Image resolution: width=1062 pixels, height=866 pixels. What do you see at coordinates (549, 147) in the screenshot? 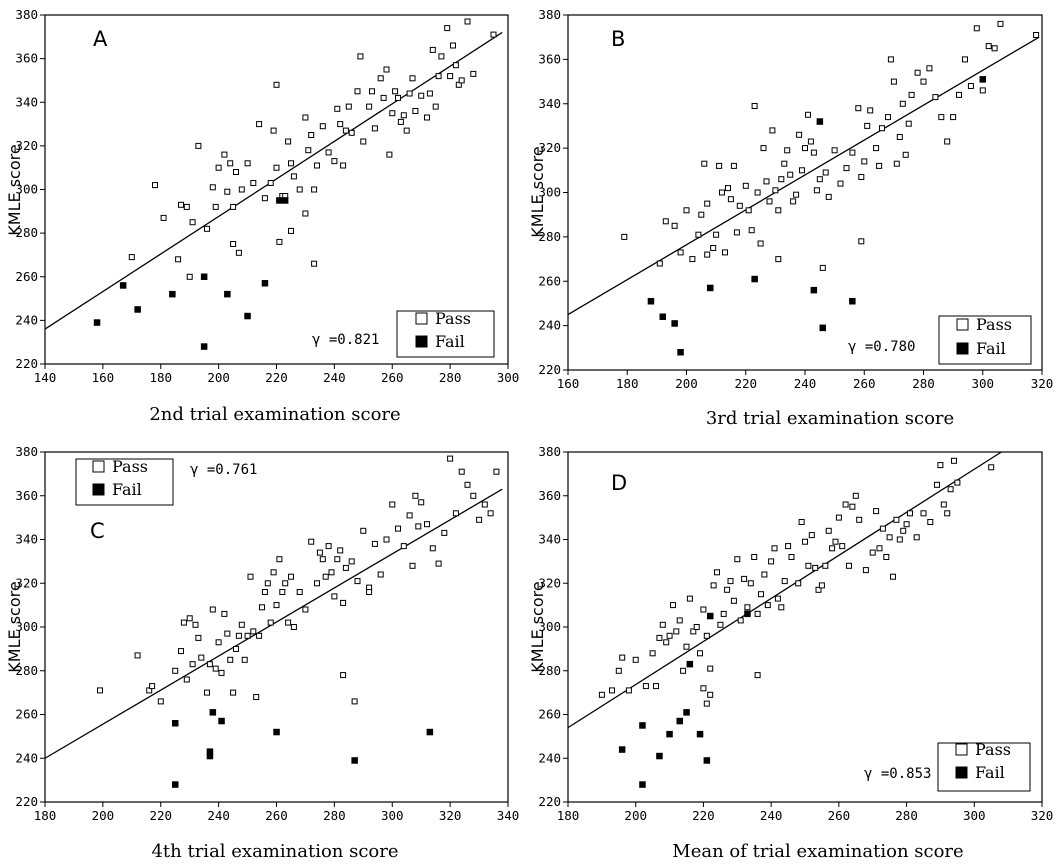
I see `y-tick-label: 320` at bounding box center [549, 147].